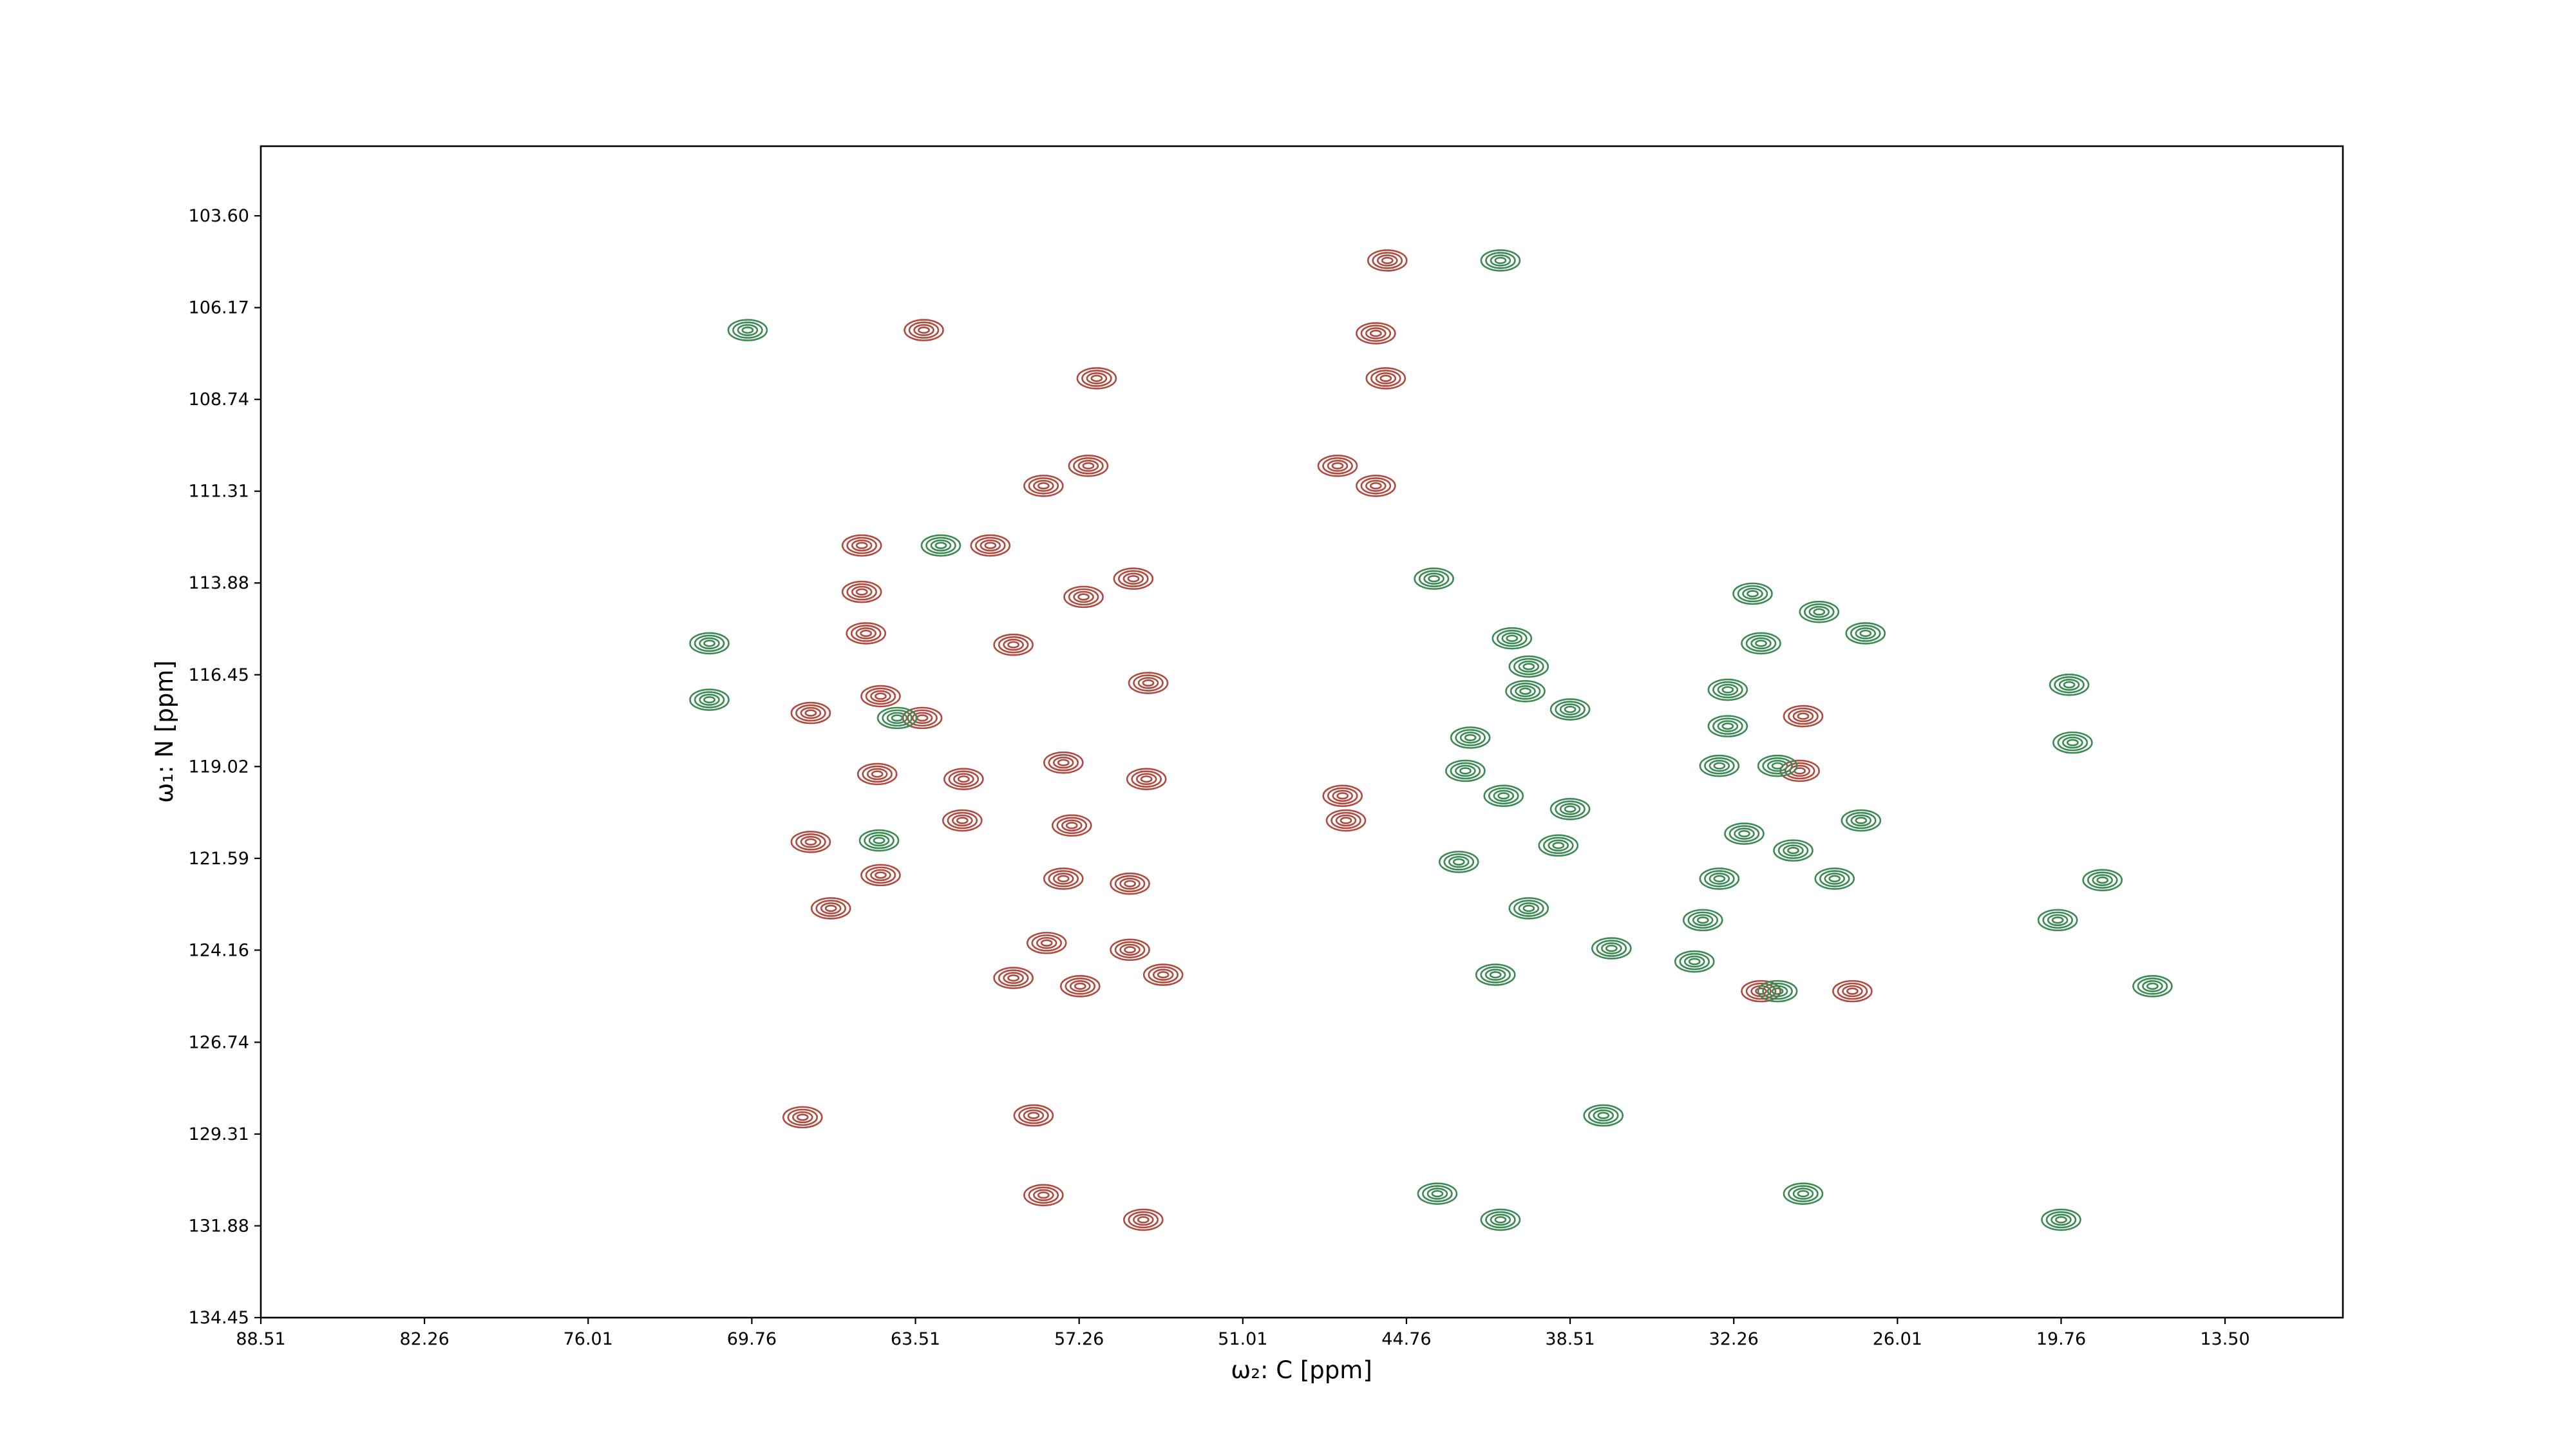  I want to click on y-tick-label: 119.02, so click(219, 767).